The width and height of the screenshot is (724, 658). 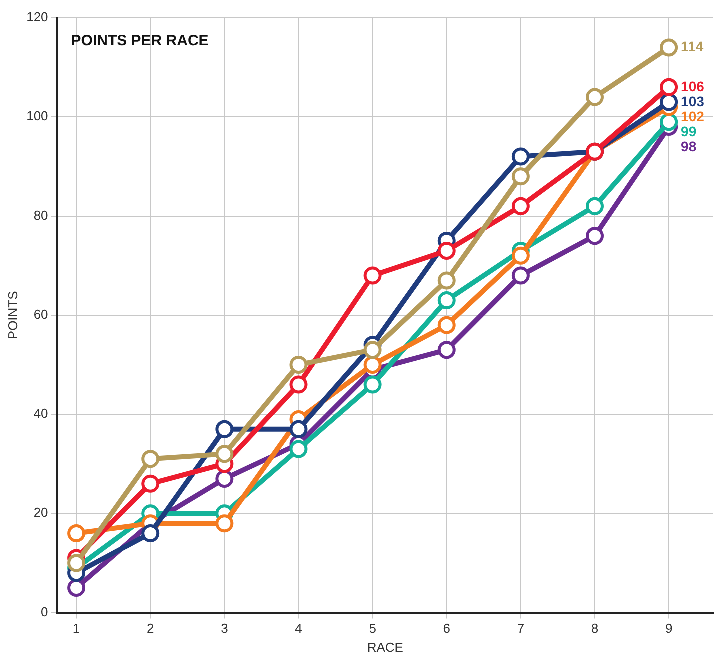 What do you see at coordinates (41, 414) in the screenshot?
I see `y-tick-label: 40` at bounding box center [41, 414].